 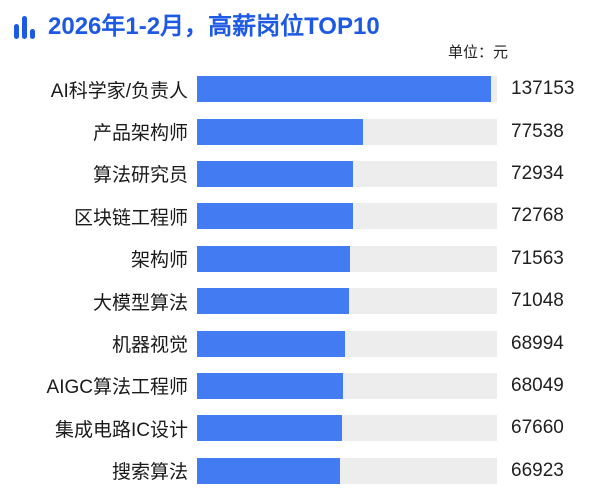 What do you see at coordinates (159, 261) in the screenshot?
I see `row-label: 架构师` at bounding box center [159, 261].